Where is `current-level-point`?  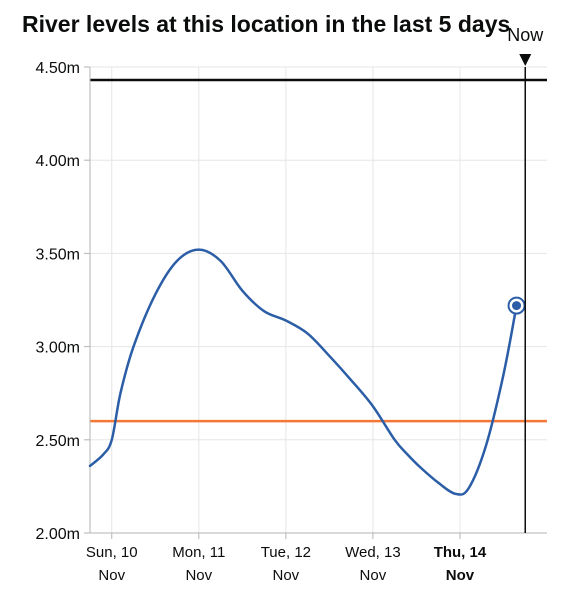 current-level-point is located at coordinates (517, 306).